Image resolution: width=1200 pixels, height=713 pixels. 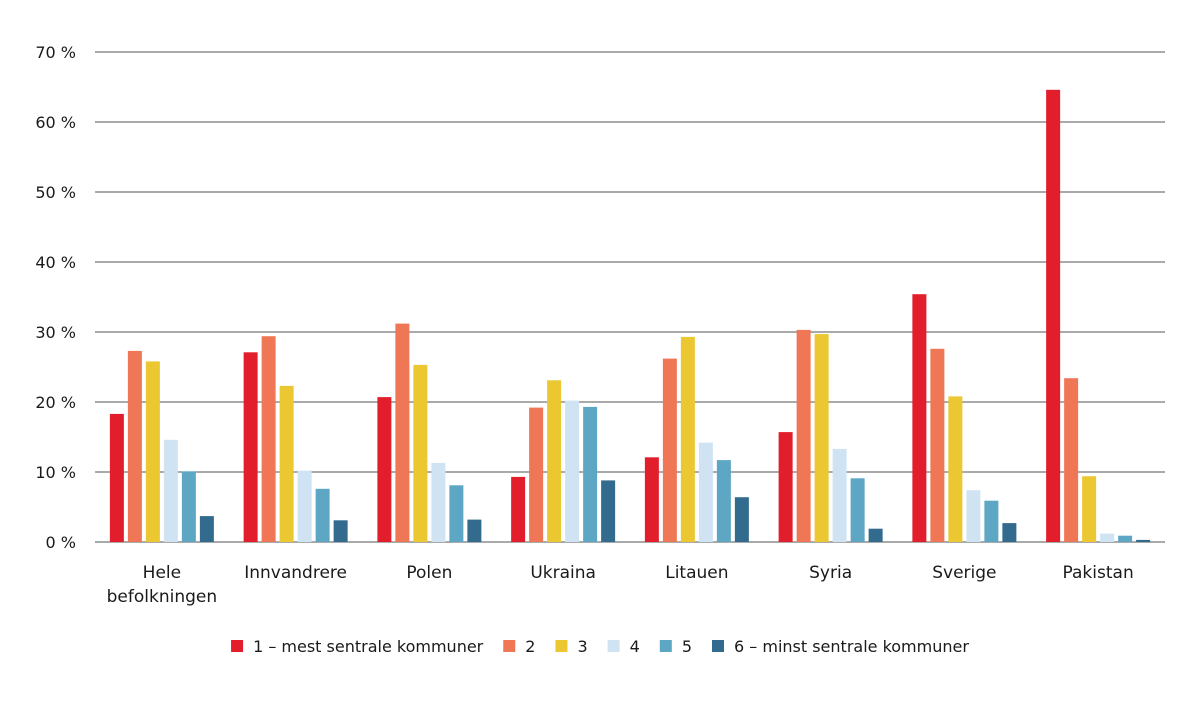 What do you see at coordinates (55, 262) in the screenshot?
I see `y-tick-label: 40 %` at bounding box center [55, 262].